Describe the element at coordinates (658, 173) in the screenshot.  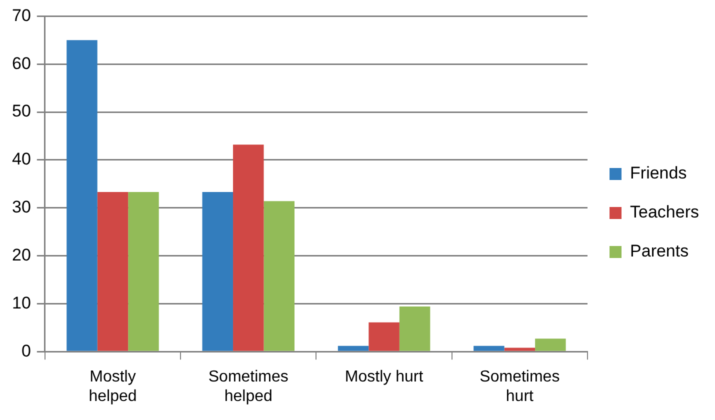
I see `legend-label: Friends` at that location.